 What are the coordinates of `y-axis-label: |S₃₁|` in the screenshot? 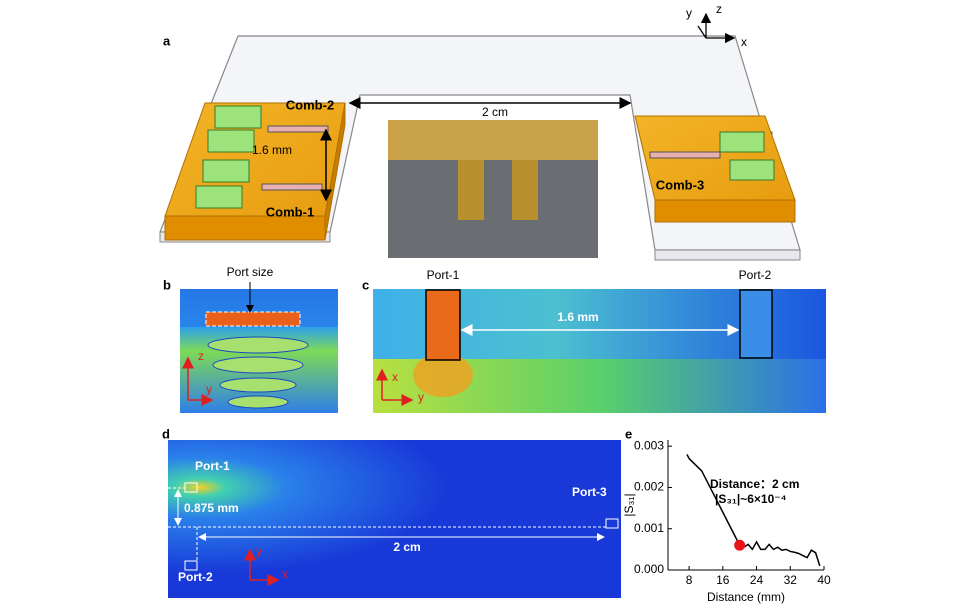 It's located at (629, 504).